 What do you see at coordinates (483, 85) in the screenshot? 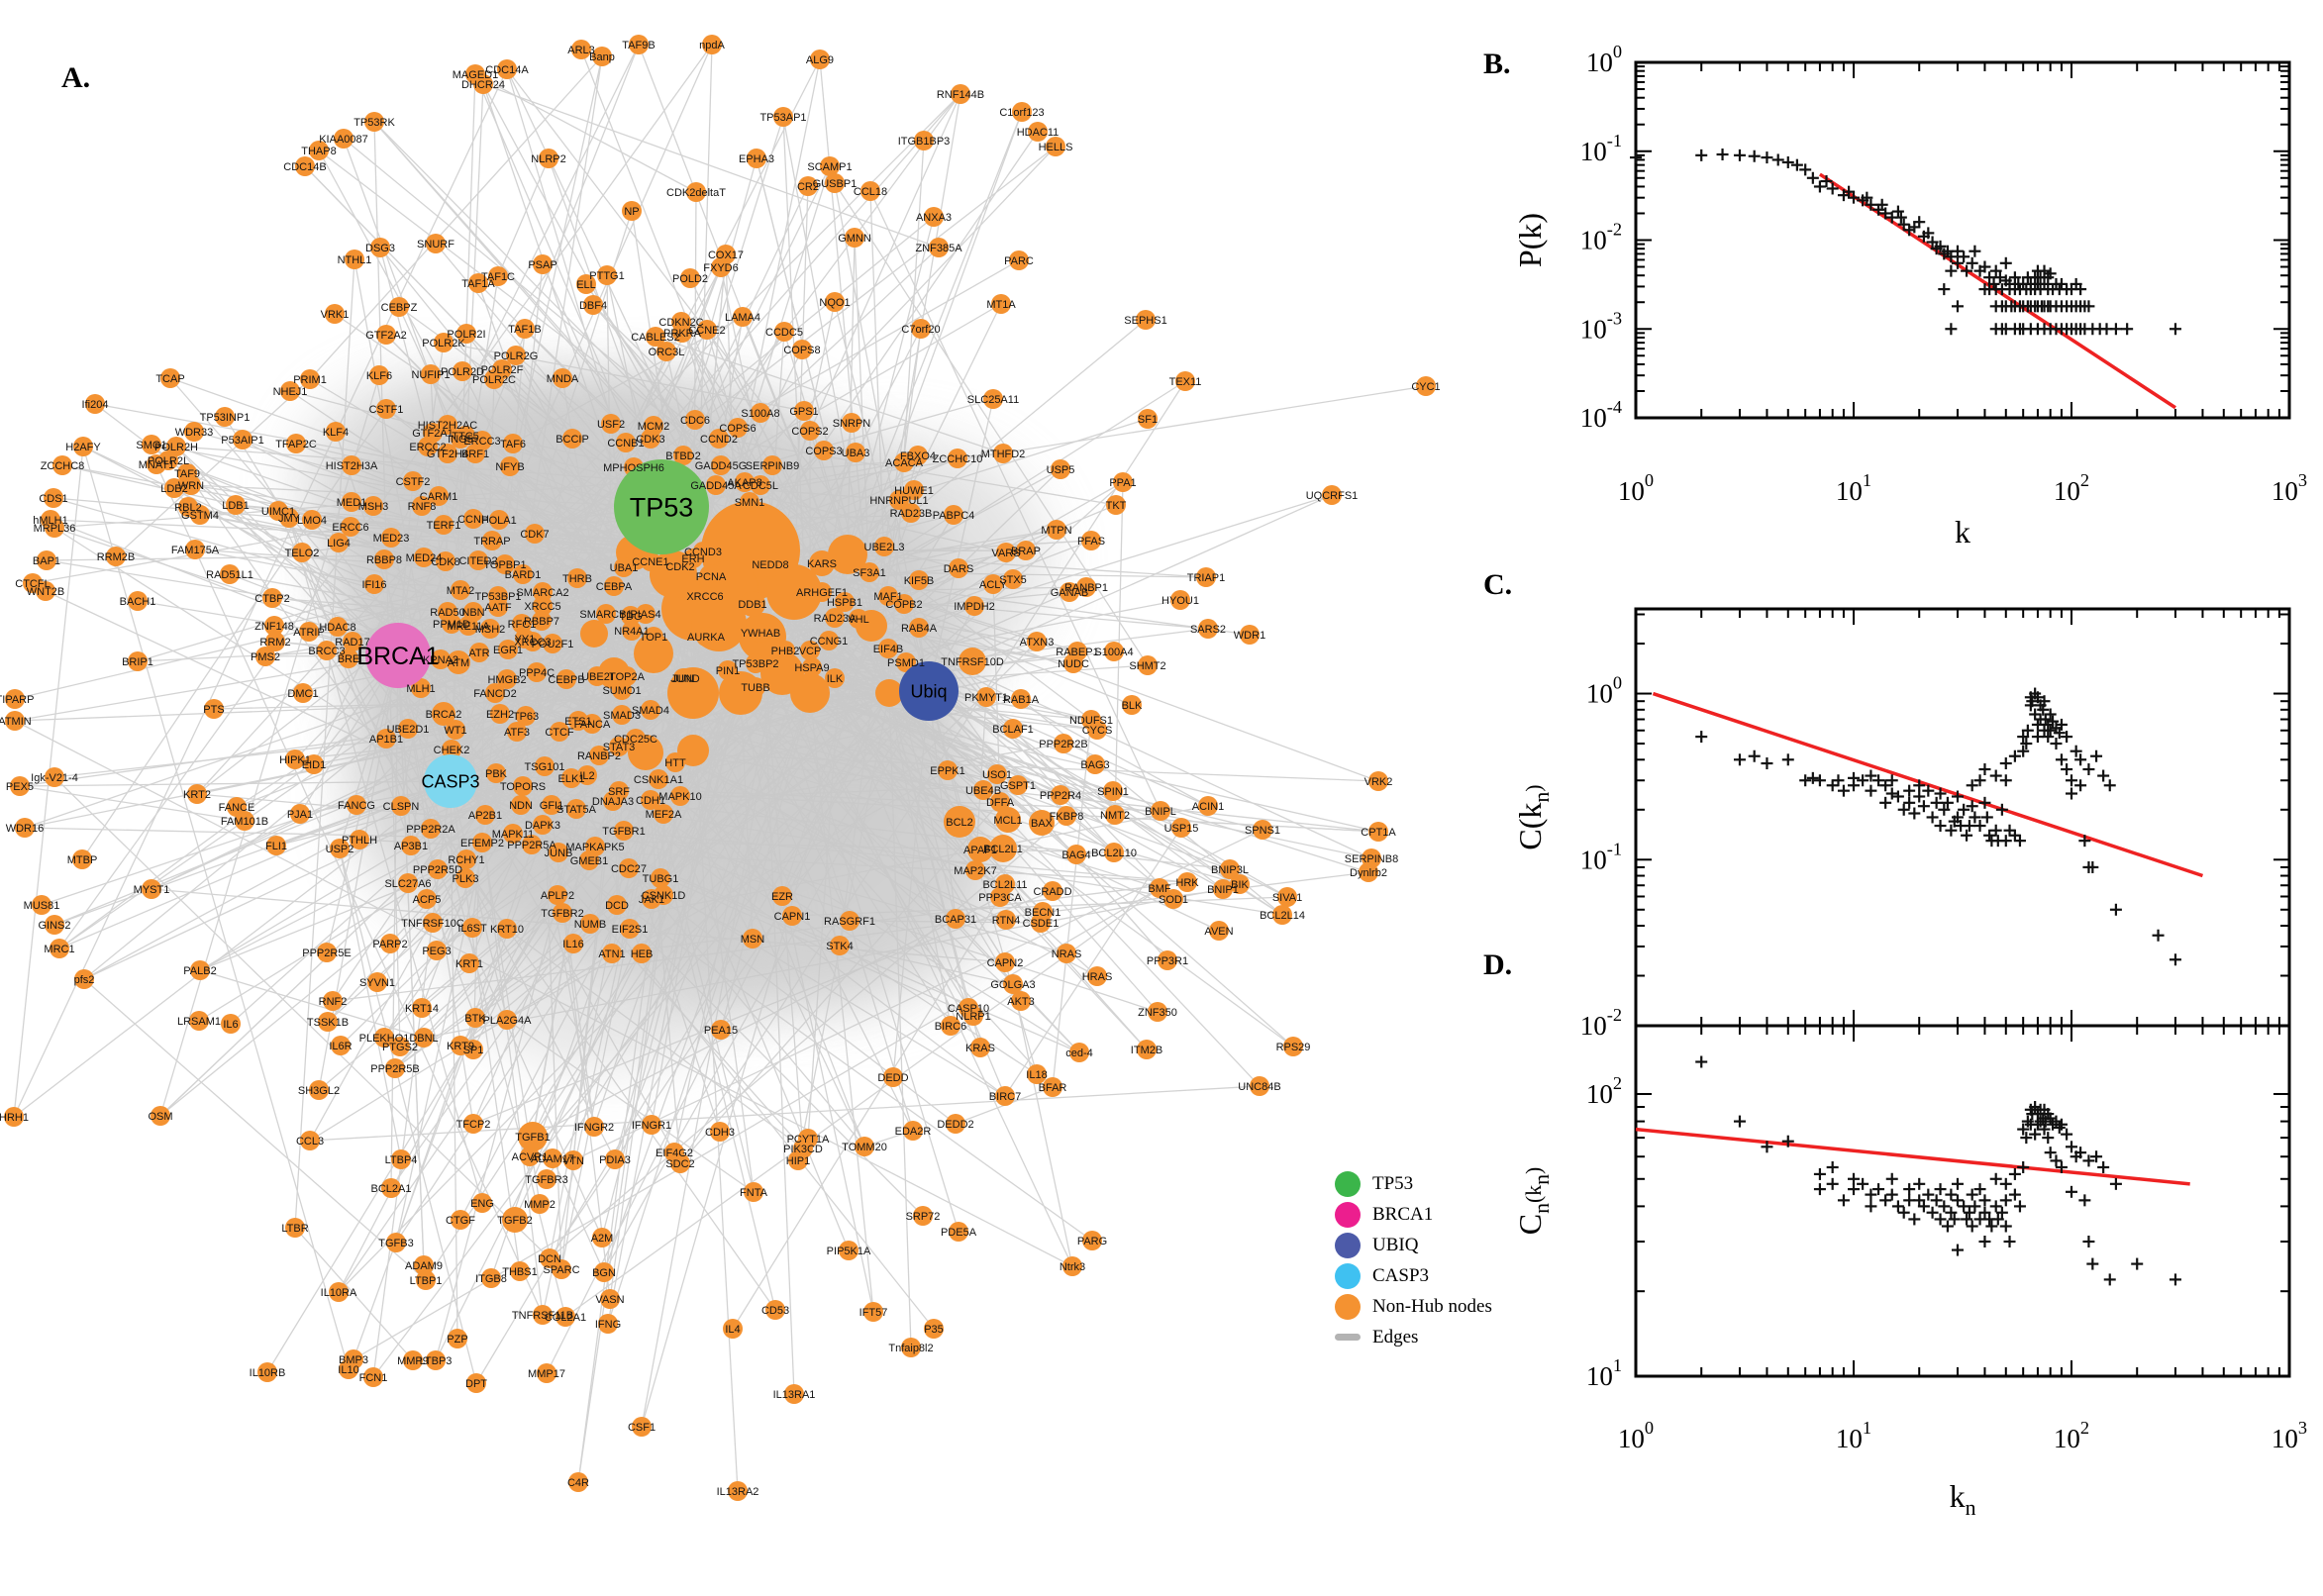
I see `network-node-label: DHCR24` at bounding box center [483, 85].